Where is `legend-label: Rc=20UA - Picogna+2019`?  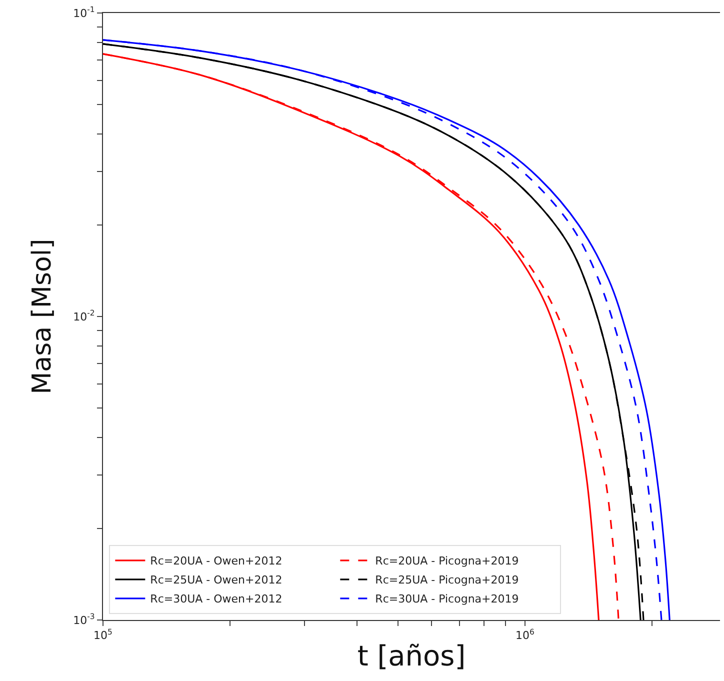
legend-label: Rc=20UA - Picogna+2019 is located at coordinates (447, 561).